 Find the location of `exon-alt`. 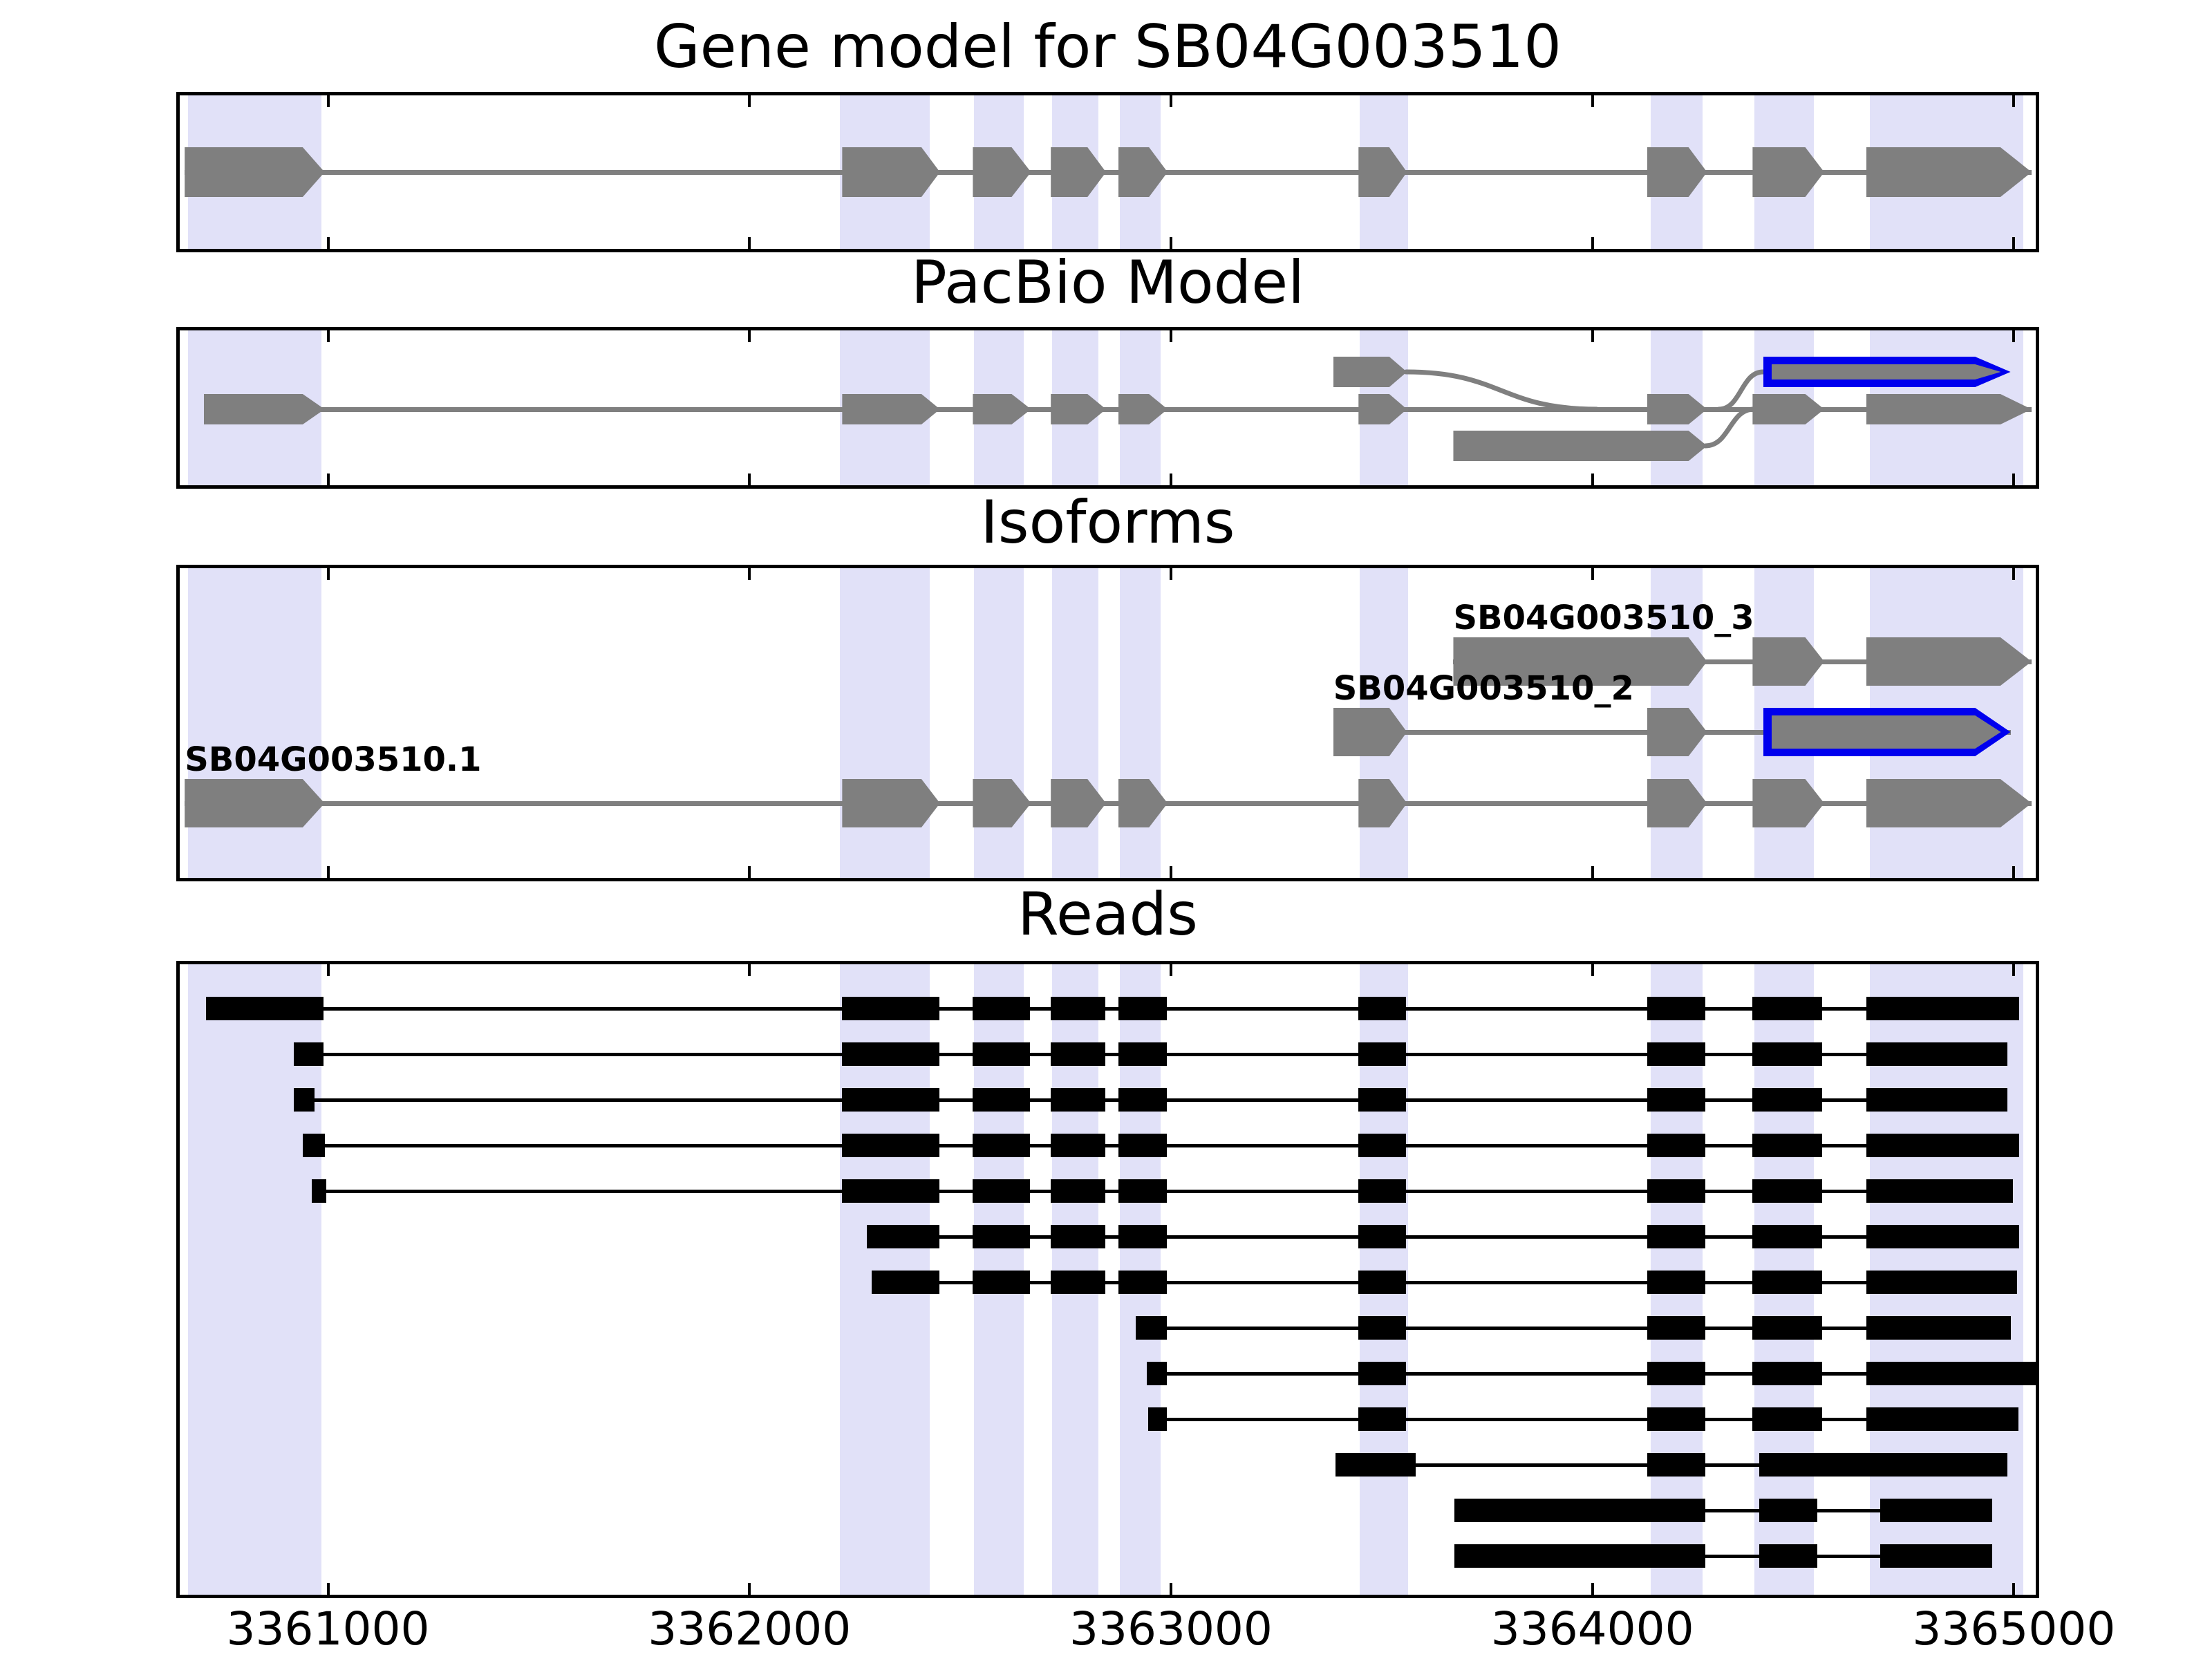

exon-alt is located at coordinates (1370, 372).